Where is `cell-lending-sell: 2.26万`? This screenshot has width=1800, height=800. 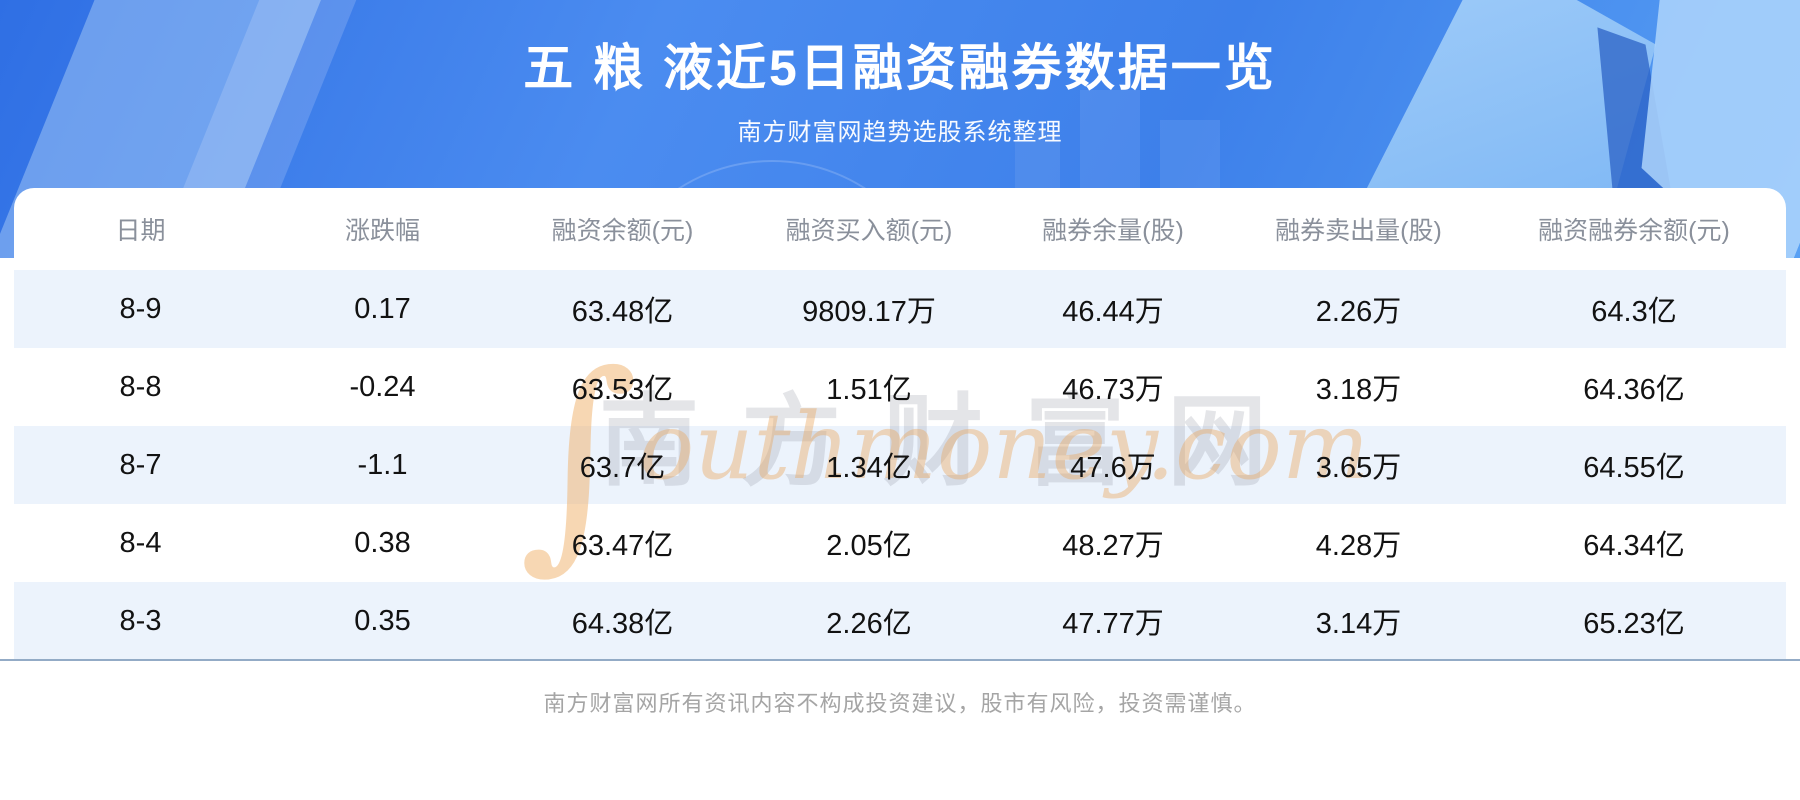
cell-lending-sell: 2.26万 is located at coordinates (1358, 312).